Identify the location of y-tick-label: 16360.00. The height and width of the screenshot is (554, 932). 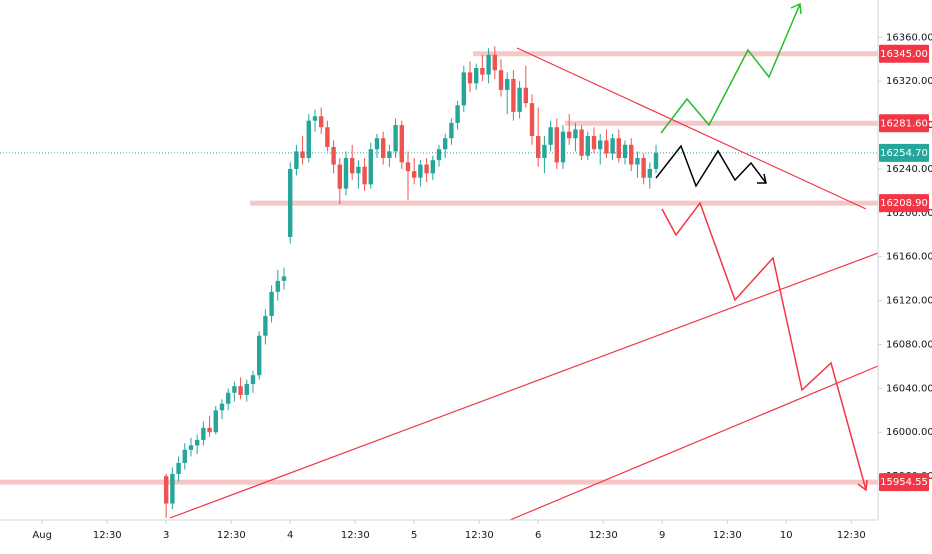
(909, 37).